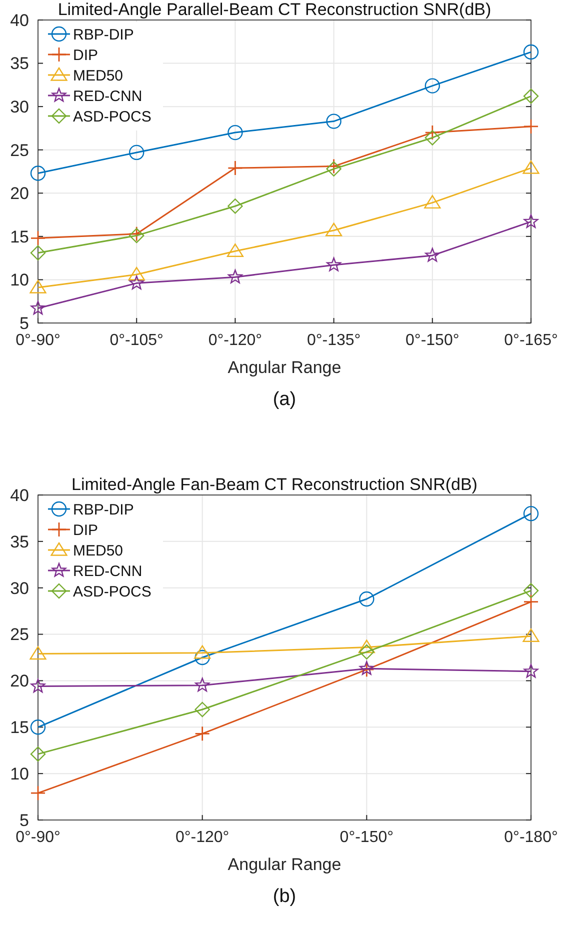 Image resolution: width=578 pixels, height=926 pixels. Describe the element at coordinates (137, 340) in the screenshot. I see `x-tick-label: 0°-105°` at that location.